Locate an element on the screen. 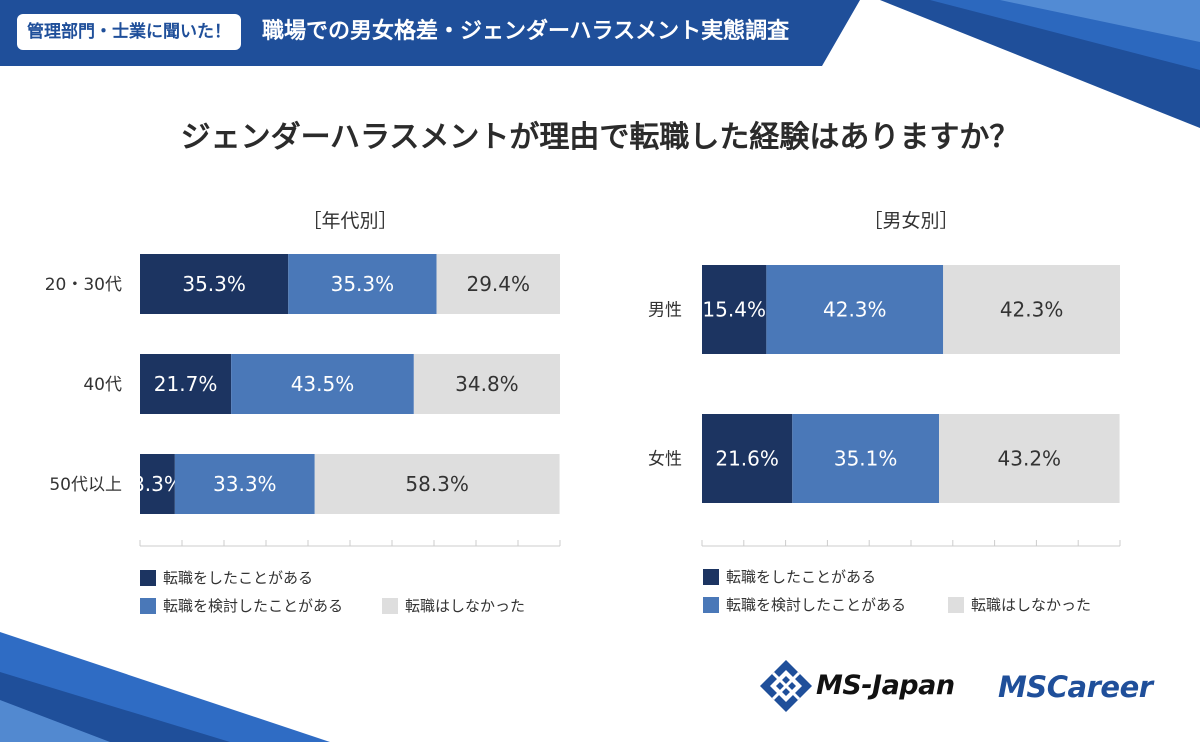  banner-title: 職場での男女格差・ジェンダーハラスメント実態調査 is located at coordinates (526, 31).